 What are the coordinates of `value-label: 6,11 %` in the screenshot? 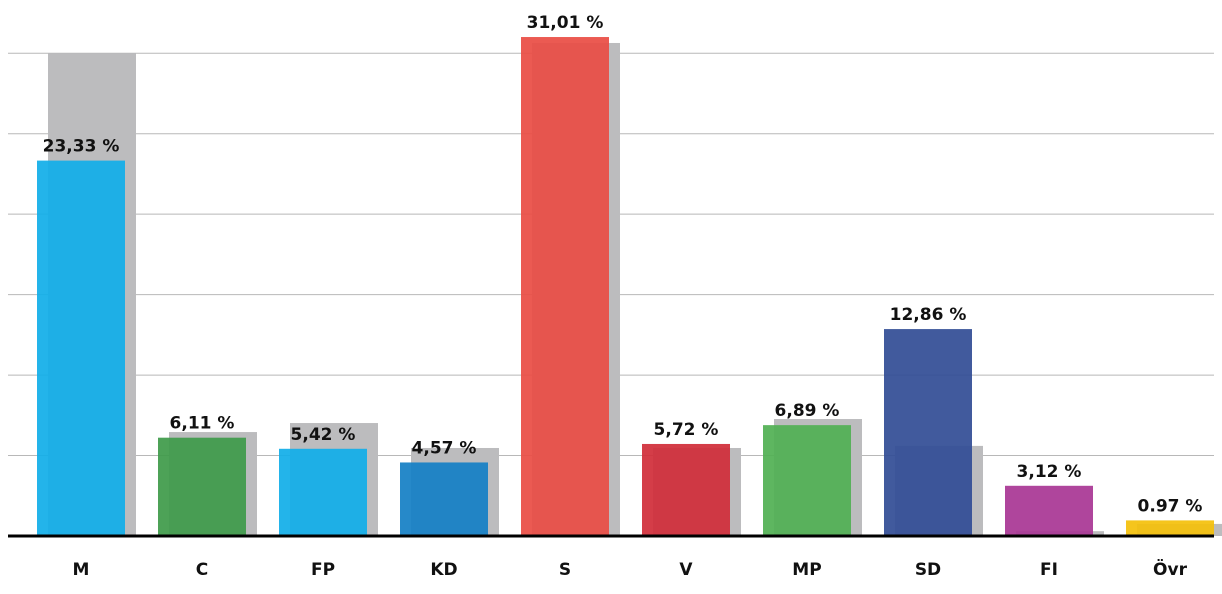 It's located at (202, 424).